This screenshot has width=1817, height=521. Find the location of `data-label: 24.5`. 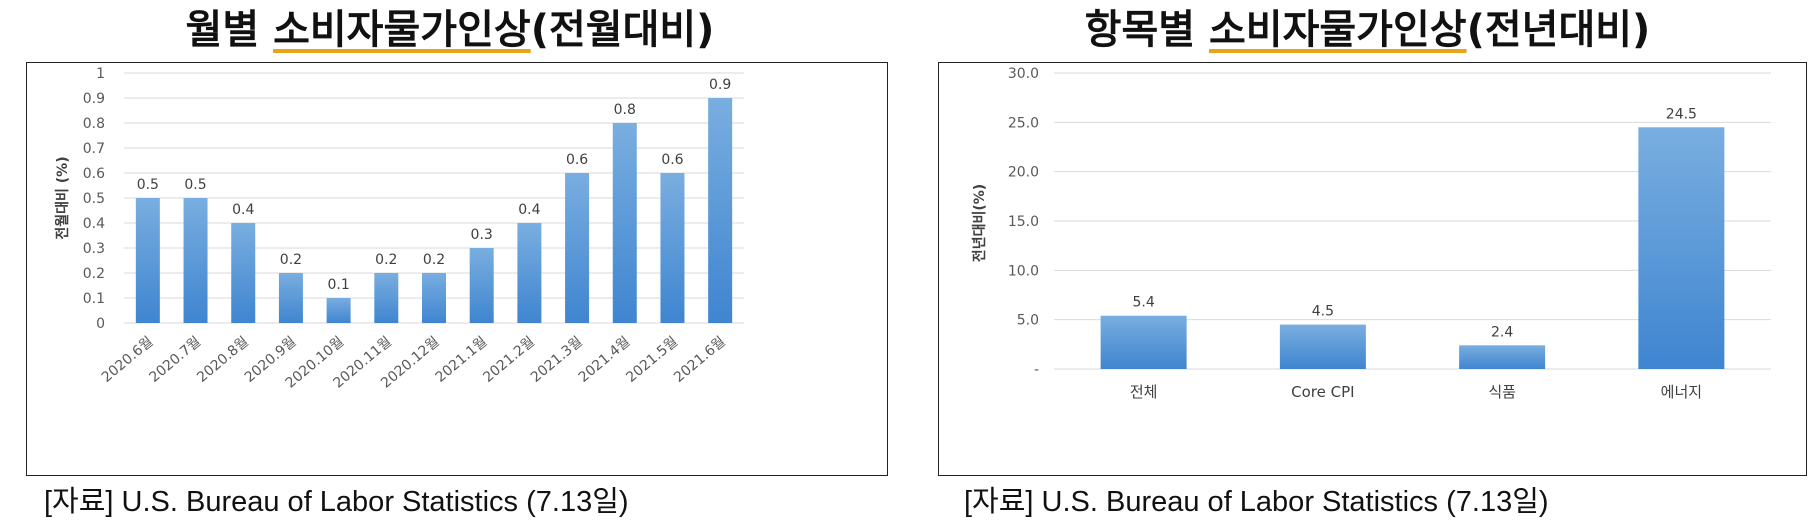

data-label: 24.5 is located at coordinates (1681, 114).